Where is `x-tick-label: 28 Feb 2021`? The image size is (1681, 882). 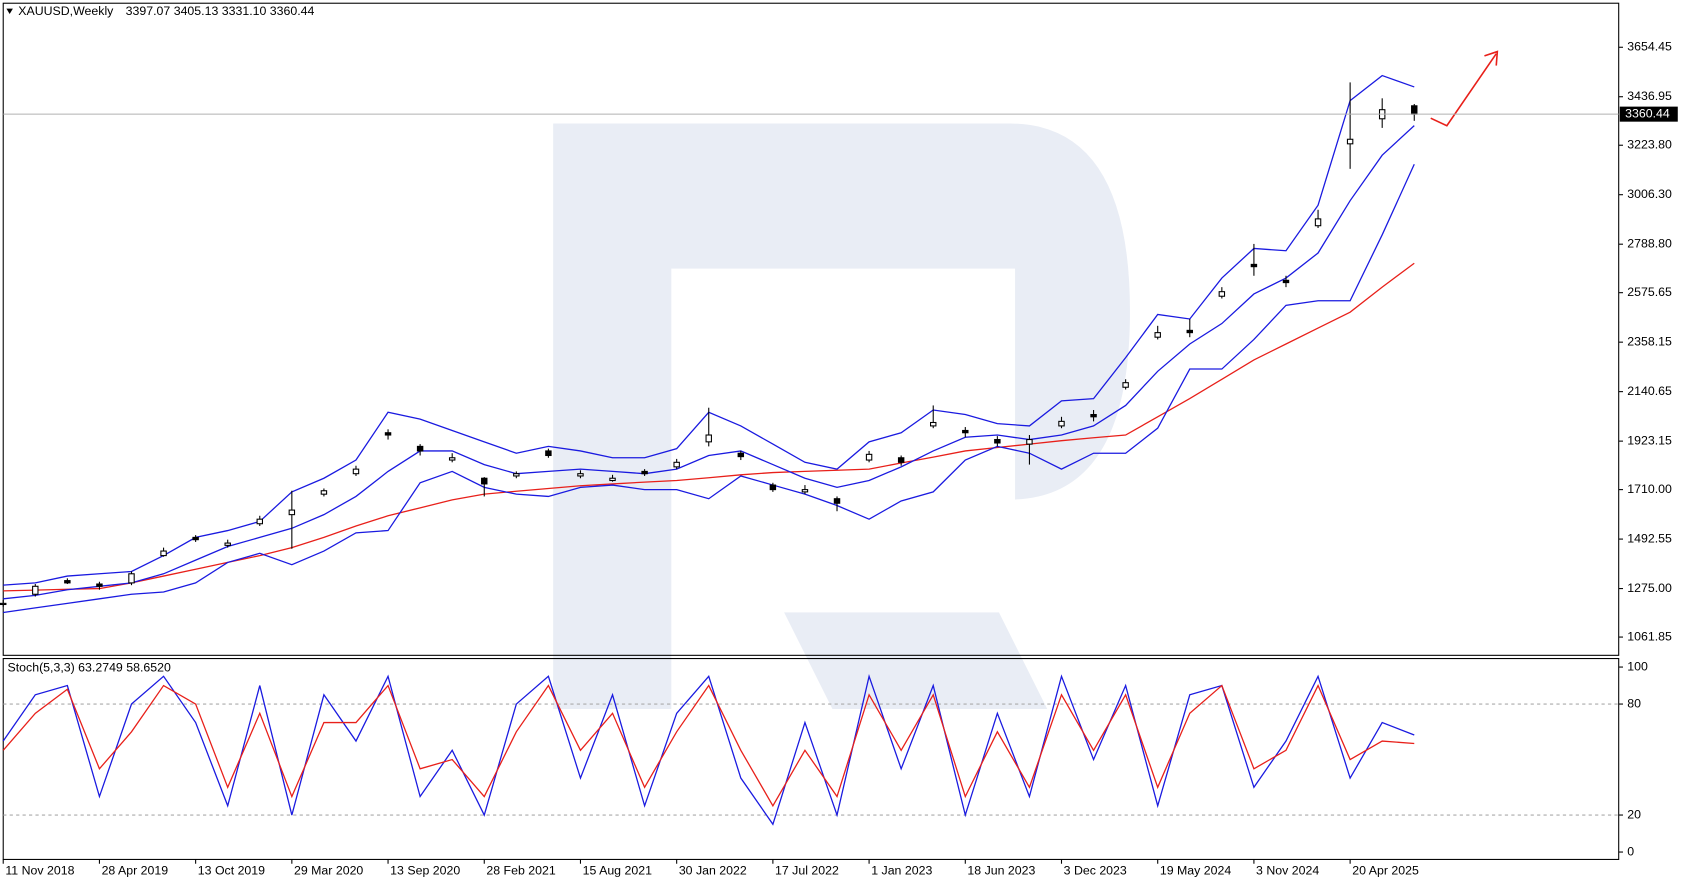
x-tick-label: 28 Feb 2021 is located at coordinates (520, 871).